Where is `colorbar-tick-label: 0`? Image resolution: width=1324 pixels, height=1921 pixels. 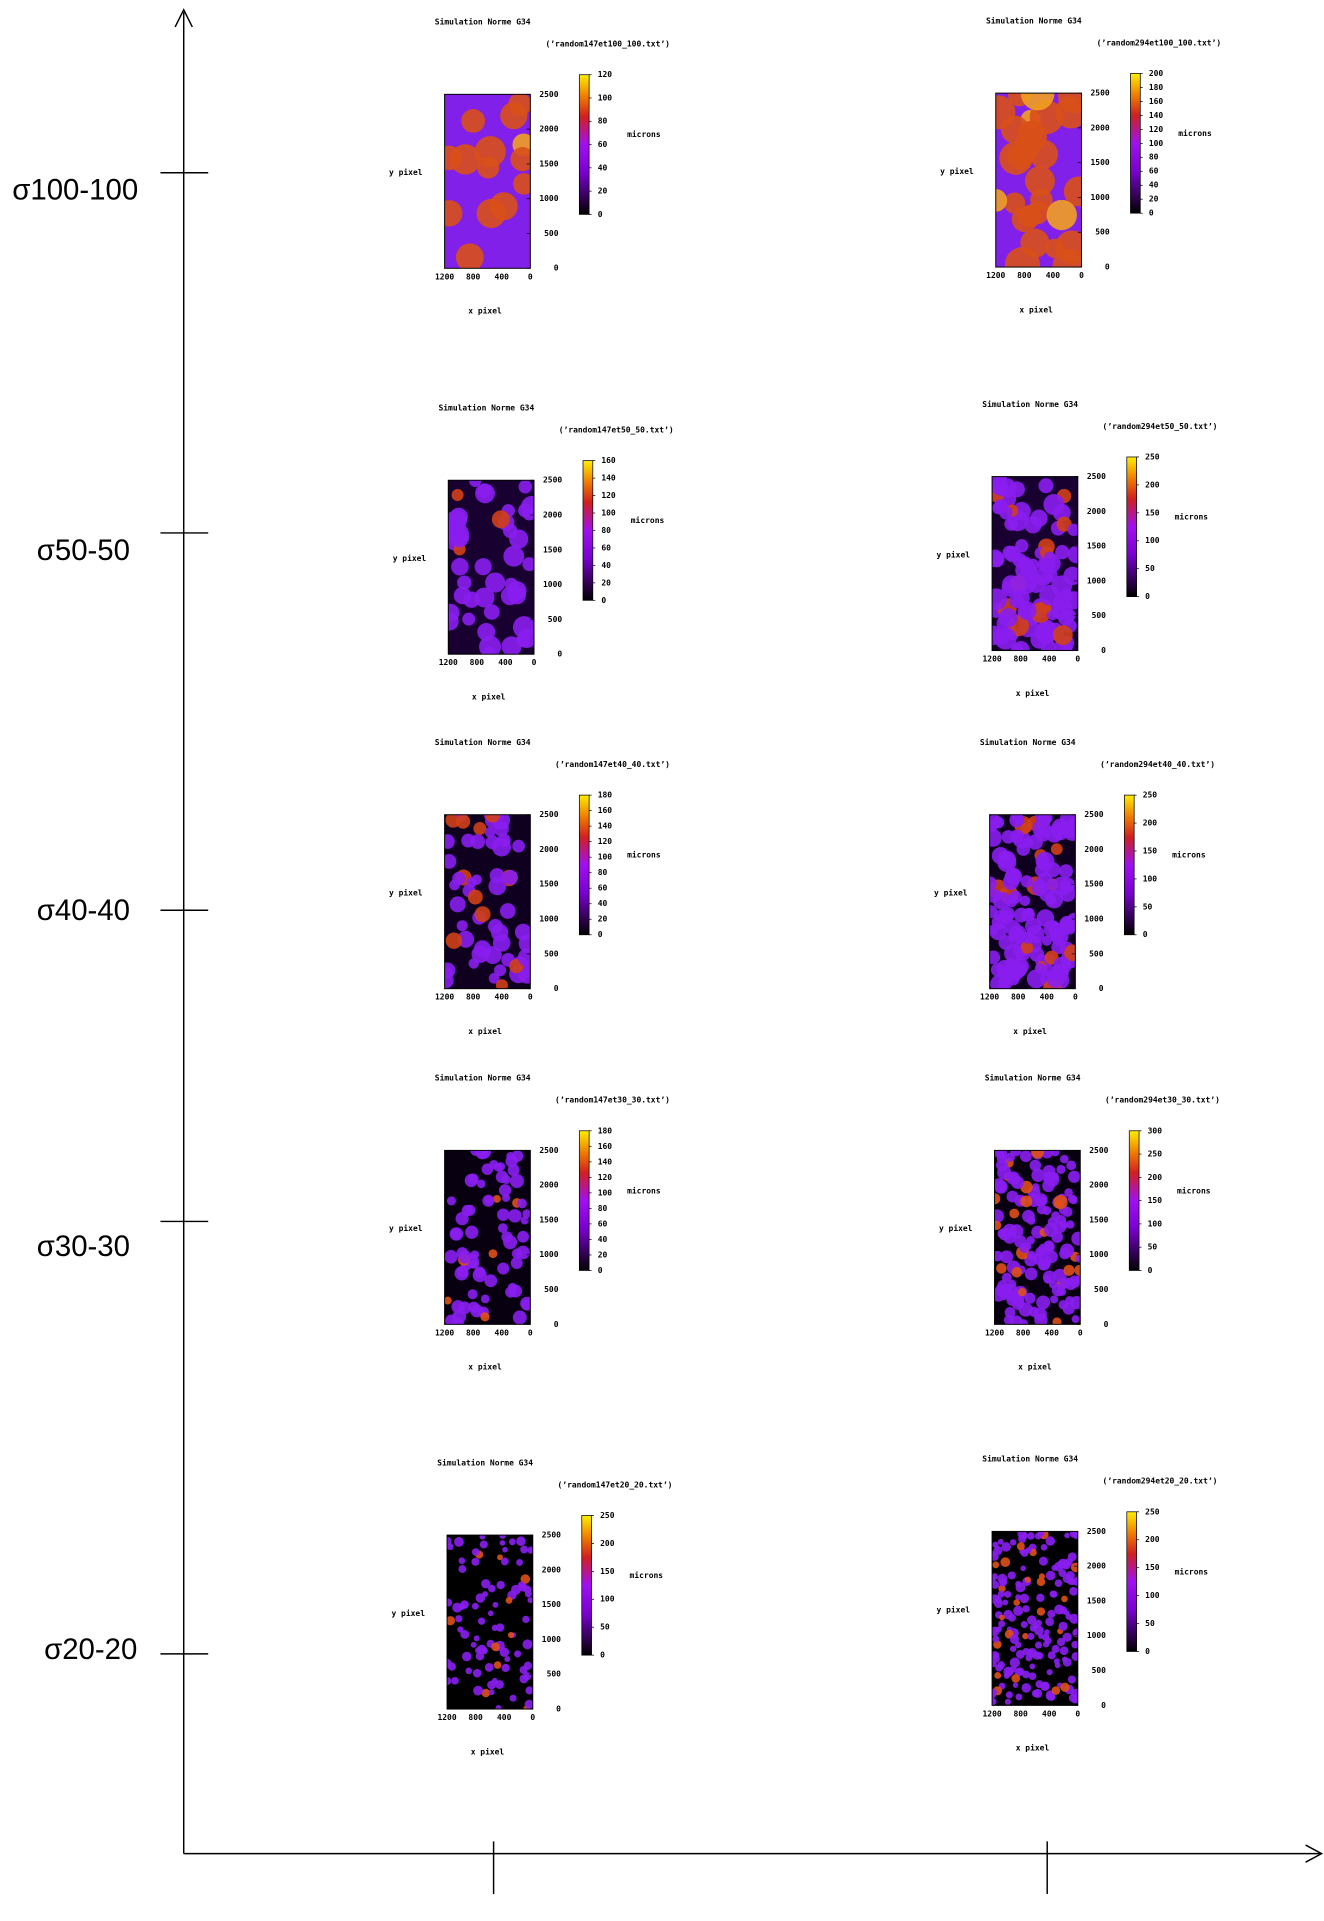
colorbar-tick-label: 0 is located at coordinates (1147, 1651).